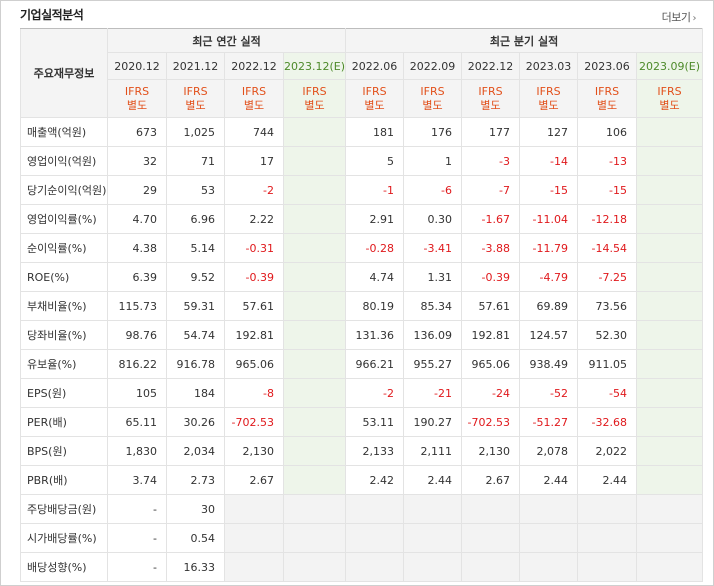  I want to click on table-cell: 85.34, so click(433, 306).